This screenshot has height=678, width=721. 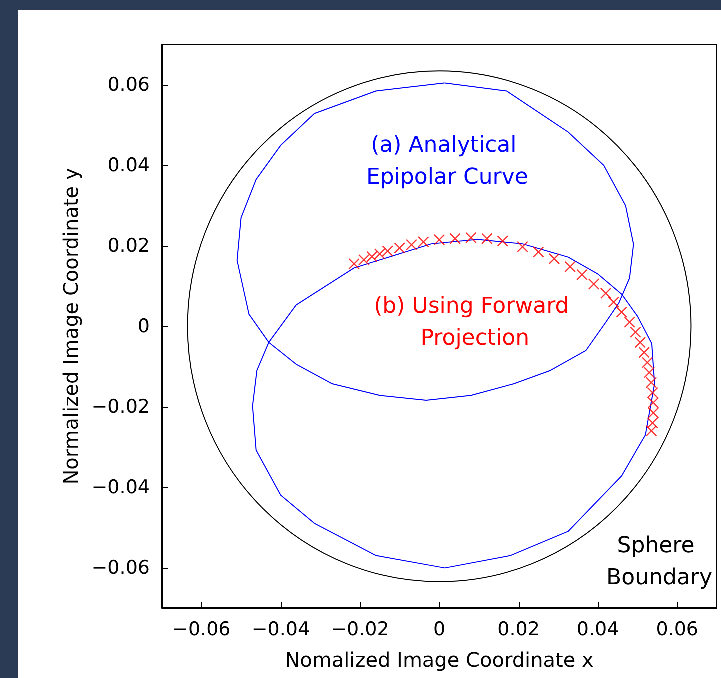 I want to click on y-tick-label: 0, so click(x=144, y=327).